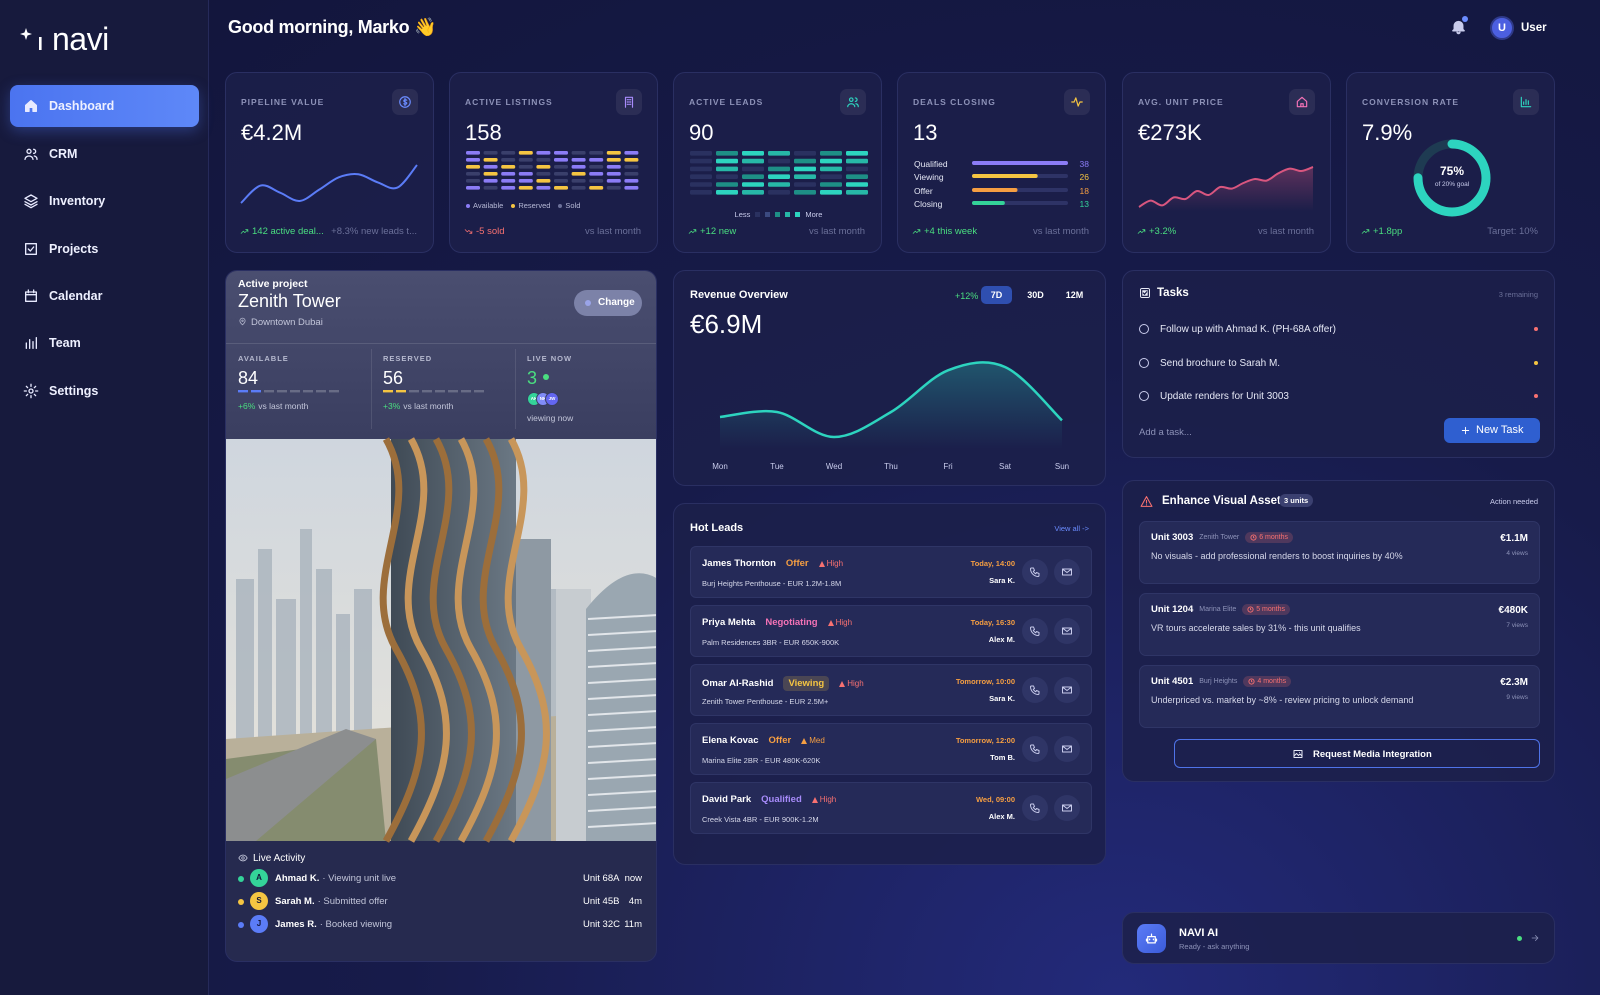 This screenshot has width=1600, height=995. What do you see at coordinates (1084, 164) in the screenshot?
I see `stage-value: 38` at bounding box center [1084, 164].